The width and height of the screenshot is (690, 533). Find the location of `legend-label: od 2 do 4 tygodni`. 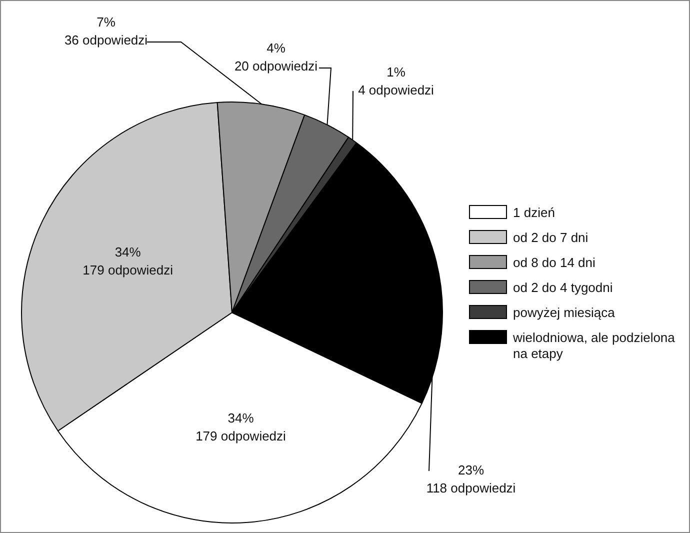

legend-label: od 2 do 4 tygodni is located at coordinates (563, 288).